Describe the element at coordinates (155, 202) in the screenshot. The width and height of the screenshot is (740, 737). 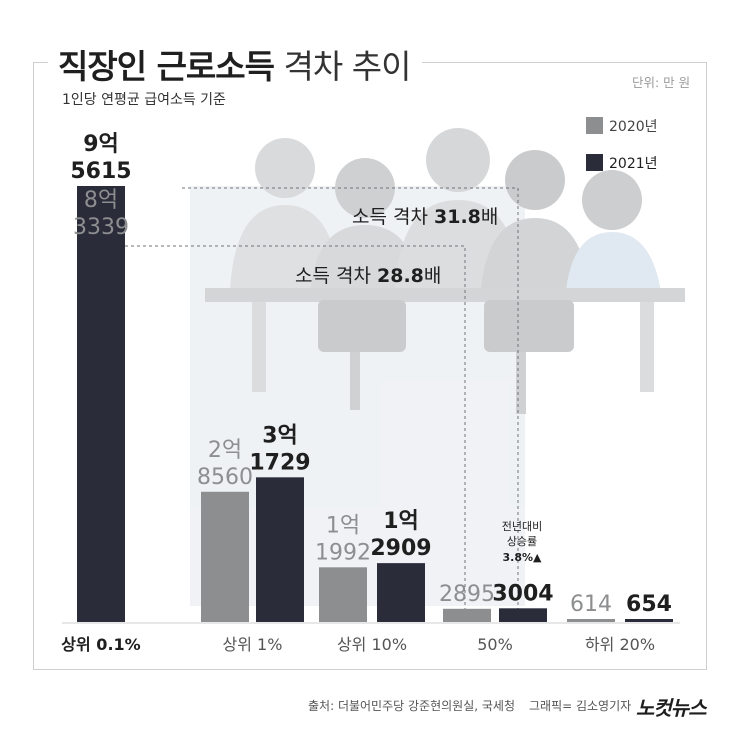
I see `rate-top-line1: 전년대비` at that location.